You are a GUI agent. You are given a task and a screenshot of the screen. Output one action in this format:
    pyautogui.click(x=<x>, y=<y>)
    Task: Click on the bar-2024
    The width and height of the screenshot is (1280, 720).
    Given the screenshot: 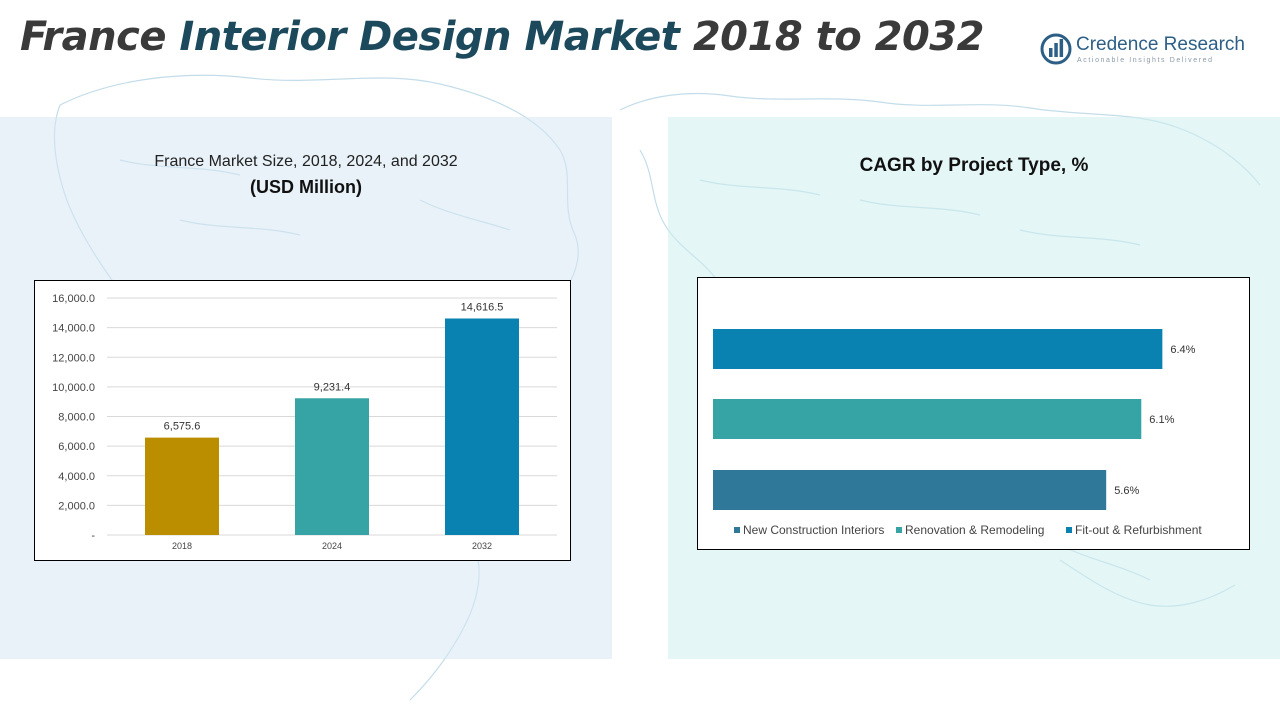 What is the action you would take?
    pyautogui.click(x=332, y=466)
    